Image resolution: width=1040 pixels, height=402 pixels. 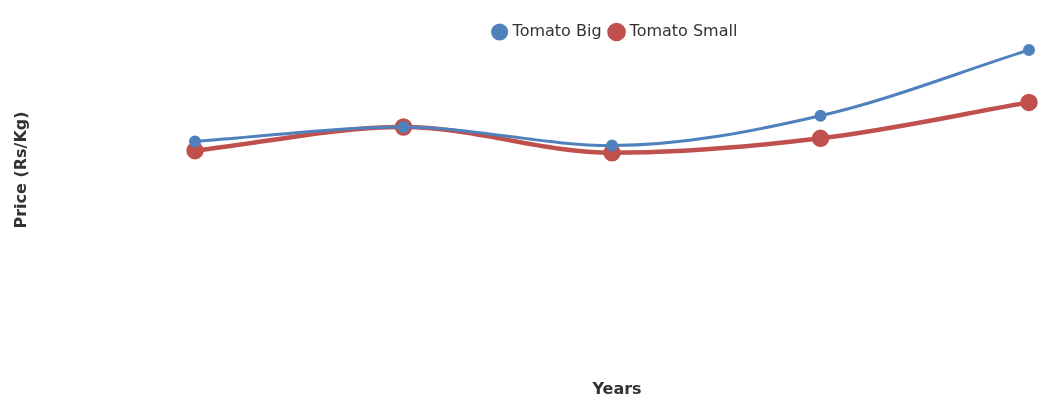 I want to click on text: Years, so click(x=617, y=388).